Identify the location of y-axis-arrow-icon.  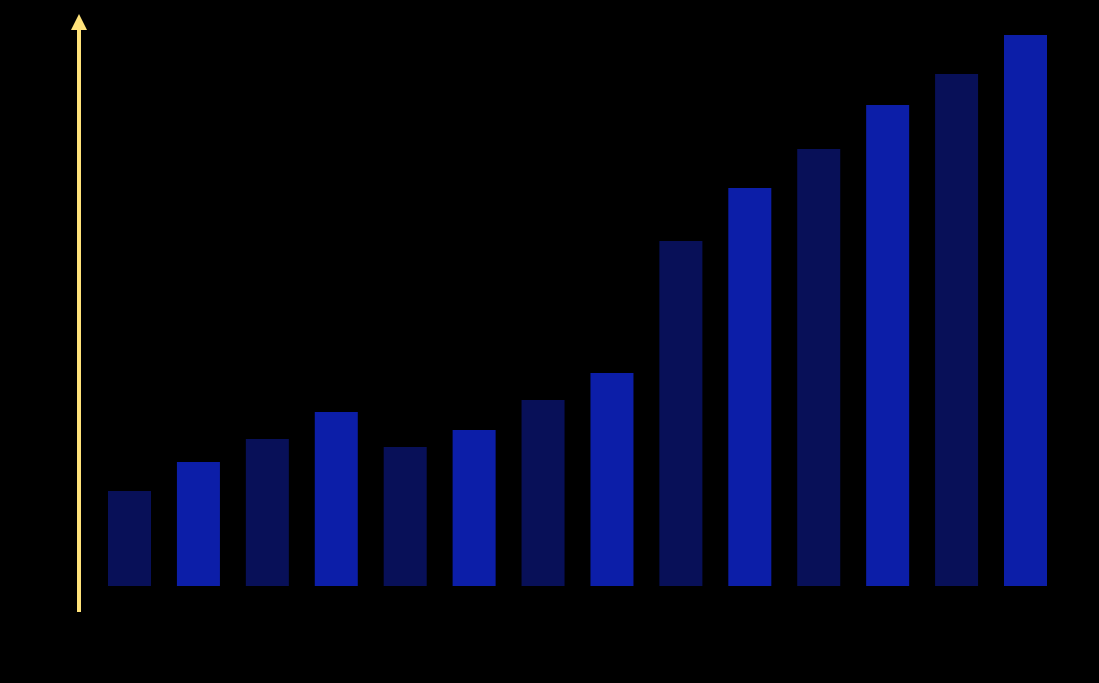
(79, 22).